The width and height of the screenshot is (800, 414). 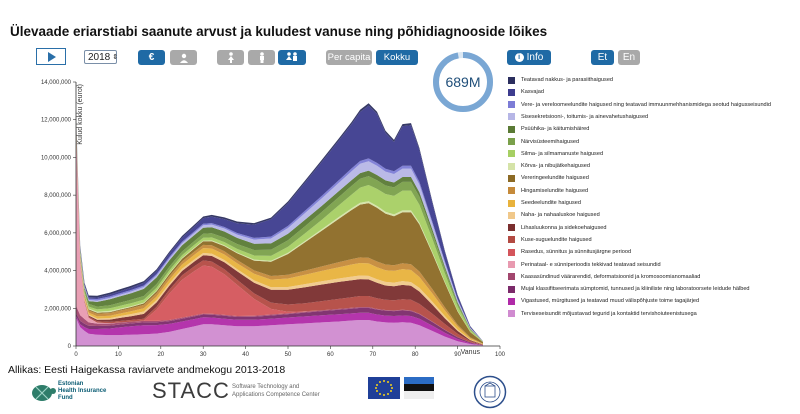 I want to click on legend-item: Närvisüsteemihaigused, so click(x=543, y=142).